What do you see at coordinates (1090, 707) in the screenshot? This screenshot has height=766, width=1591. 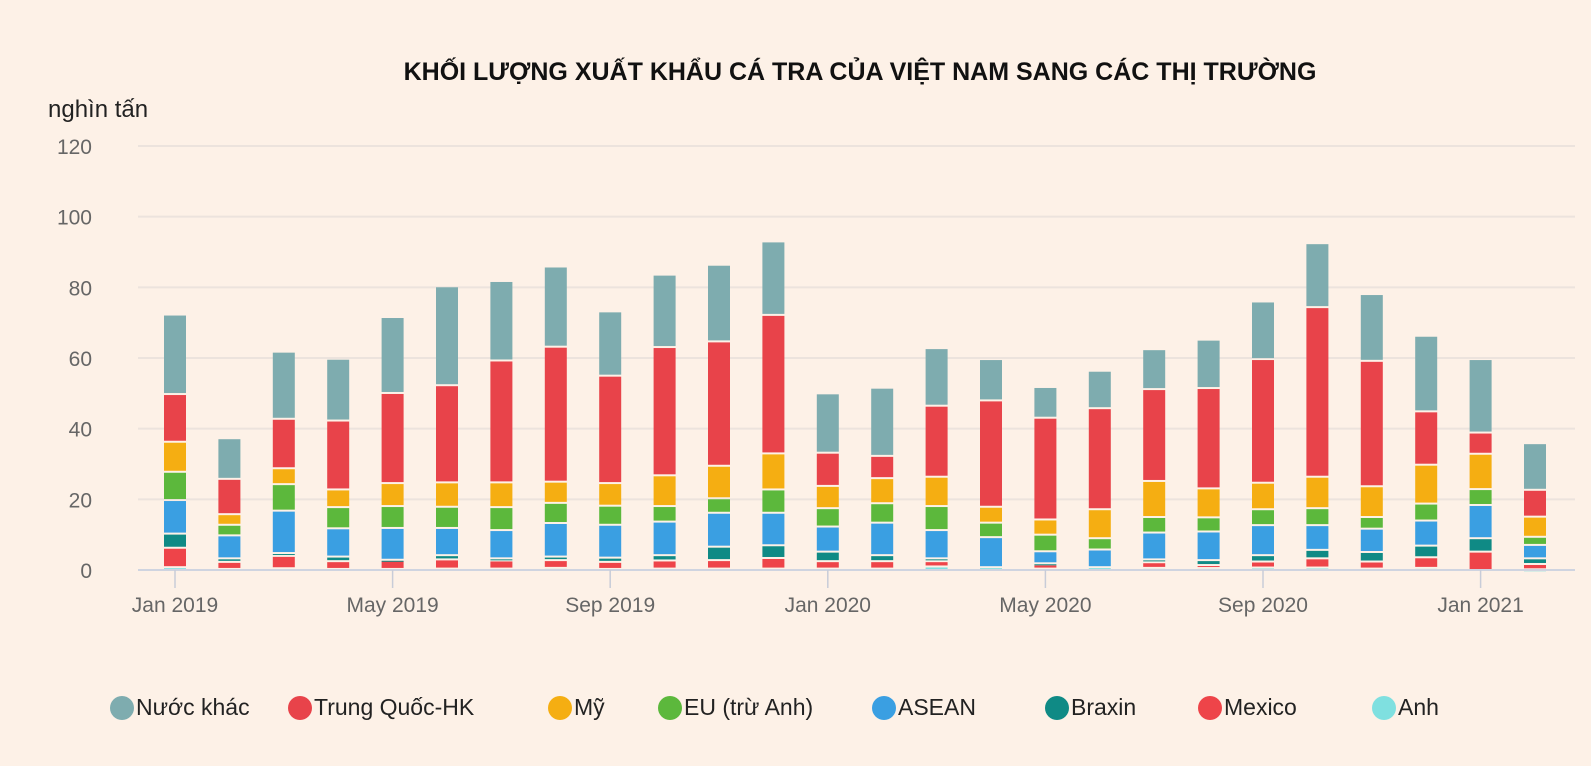 I see `legend-item: Braxin` at bounding box center [1090, 707].